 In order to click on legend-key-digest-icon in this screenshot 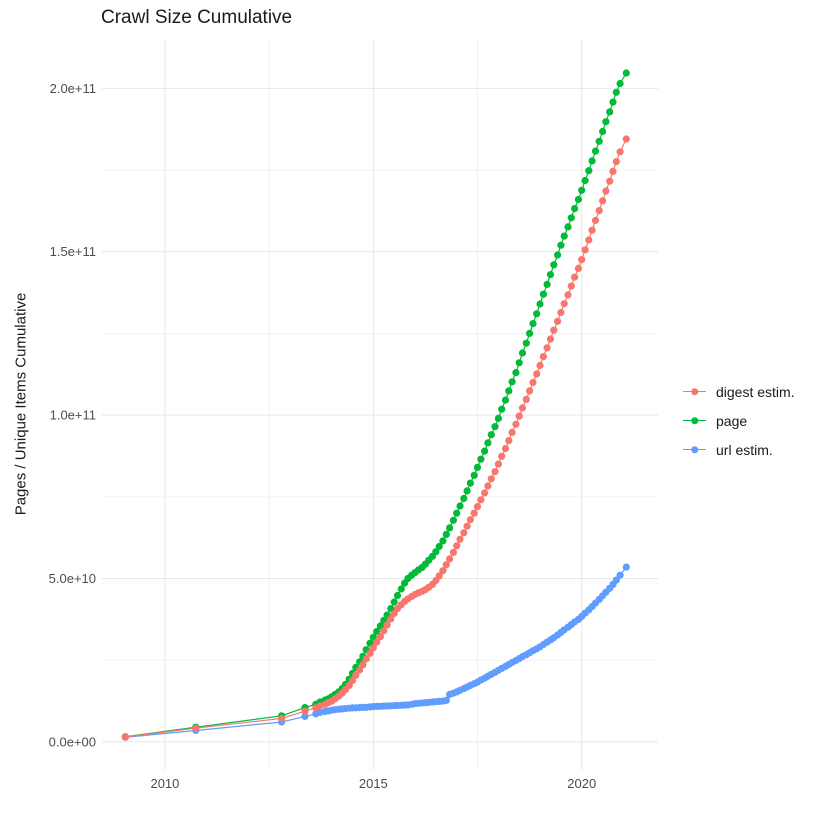, I will do `click(694, 392)`.